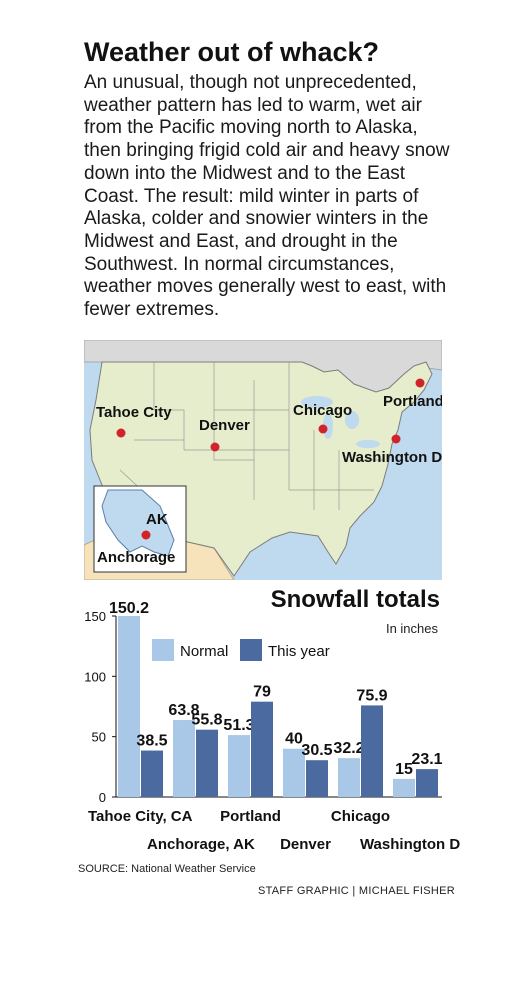 Image resolution: width=515 pixels, height=999 pixels. Describe the element at coordinates (121, 433) in the screenshot. I see `marker-tahoe-city` at that location.